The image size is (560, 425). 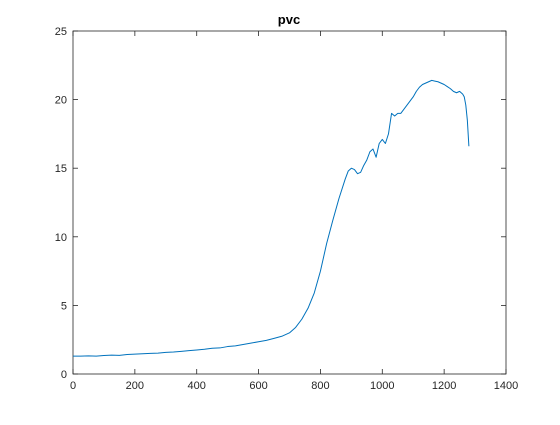 What do you see at coordinates (61, 238) in the screenshot?
I see `y-tick-label: 10` at bounding box center [61, 238].